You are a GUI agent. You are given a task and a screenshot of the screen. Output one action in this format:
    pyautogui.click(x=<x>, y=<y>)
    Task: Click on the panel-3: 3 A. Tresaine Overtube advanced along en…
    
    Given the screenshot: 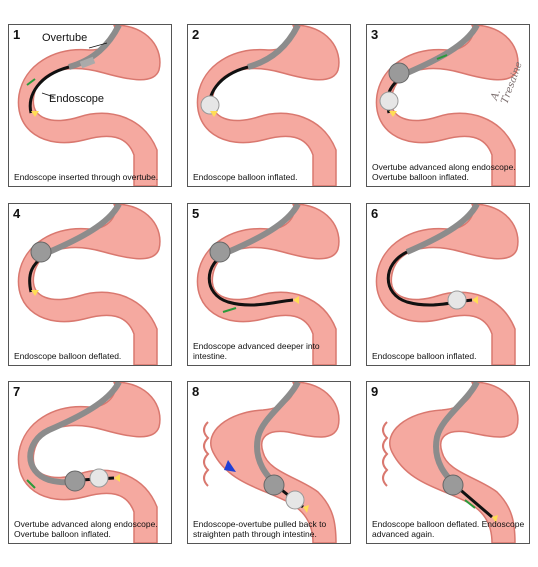 What is the action you would take?
    pyautogui.click(x=448, y=105)
    